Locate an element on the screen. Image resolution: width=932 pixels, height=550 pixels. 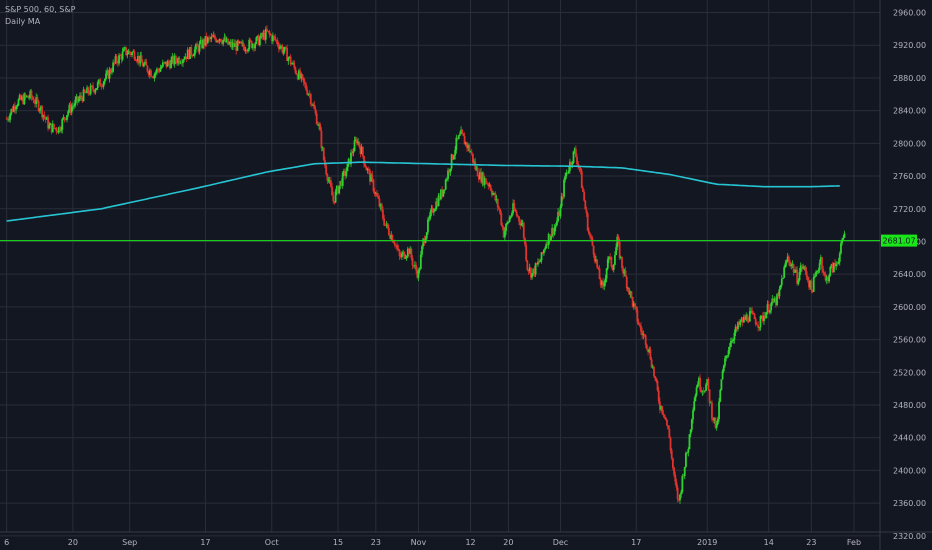
y-tick-label: 2760.00 is located at coordinates (909, 176).